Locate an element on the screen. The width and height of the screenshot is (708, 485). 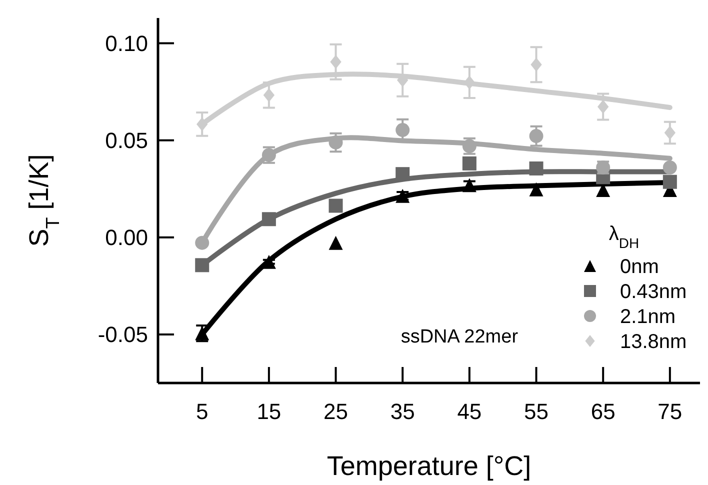
legend-title: λ$_{DH}$ is located at coordinates (624, 237).